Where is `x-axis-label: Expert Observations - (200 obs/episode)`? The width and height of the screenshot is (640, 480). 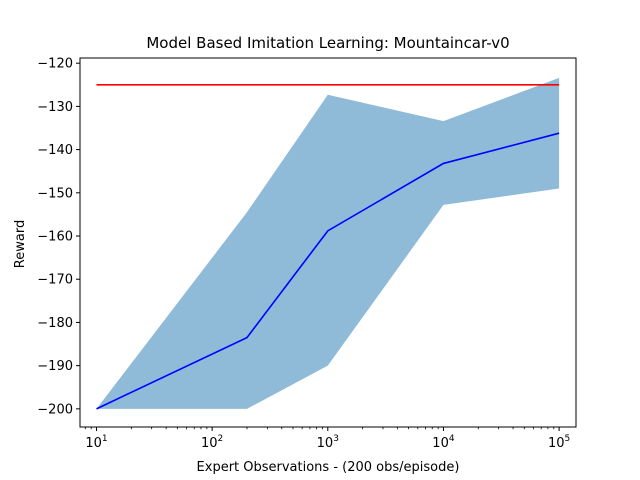 x-axis-label: Expert Observations - (200 obs/episode) is located at coordinates (328, 467).